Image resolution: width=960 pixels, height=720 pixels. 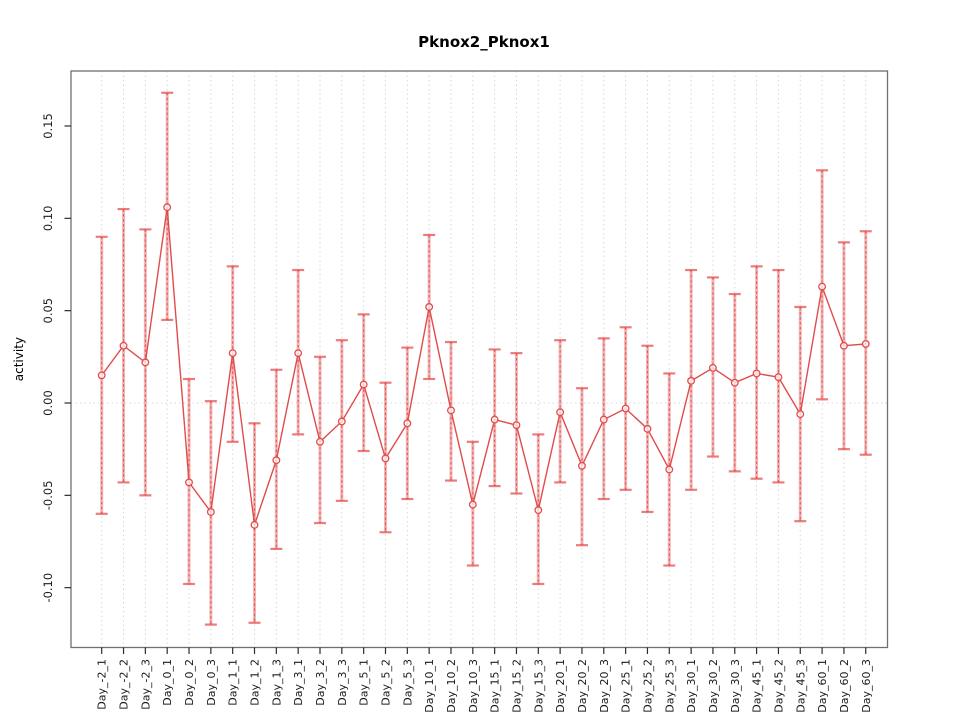 I want to click on y-tick-label: 0.00, so click(x=48, y=403).